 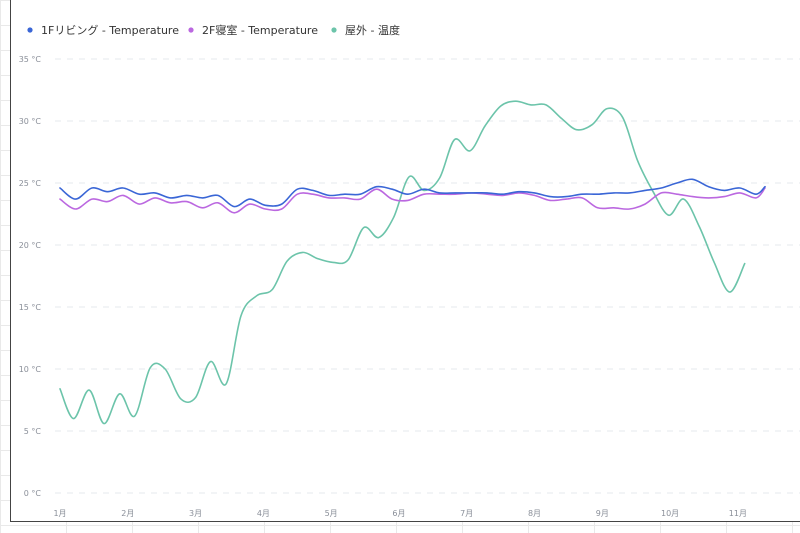 What do you see at coordinates (33, 431) in the screenshot?
I see `y-tick-label: 5 °C` at bounding box center [33, 431].